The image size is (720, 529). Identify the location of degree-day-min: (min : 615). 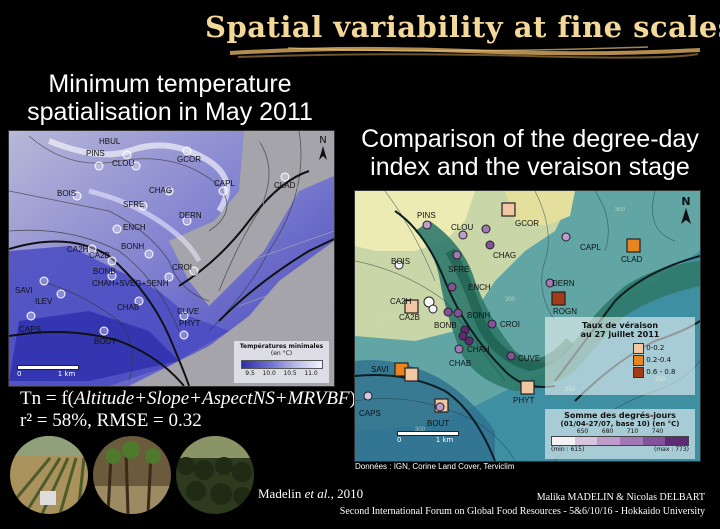
(568, 449).